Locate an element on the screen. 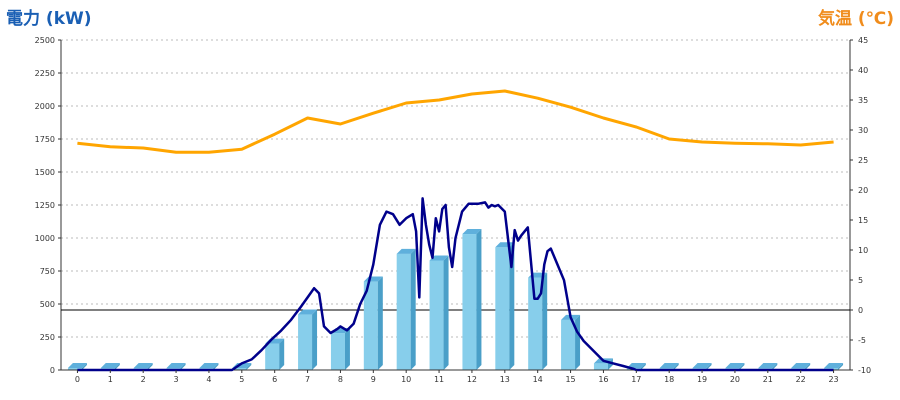 The image size is (900, 400). x-tick-label: 0 is located at coordinates (77, 379).